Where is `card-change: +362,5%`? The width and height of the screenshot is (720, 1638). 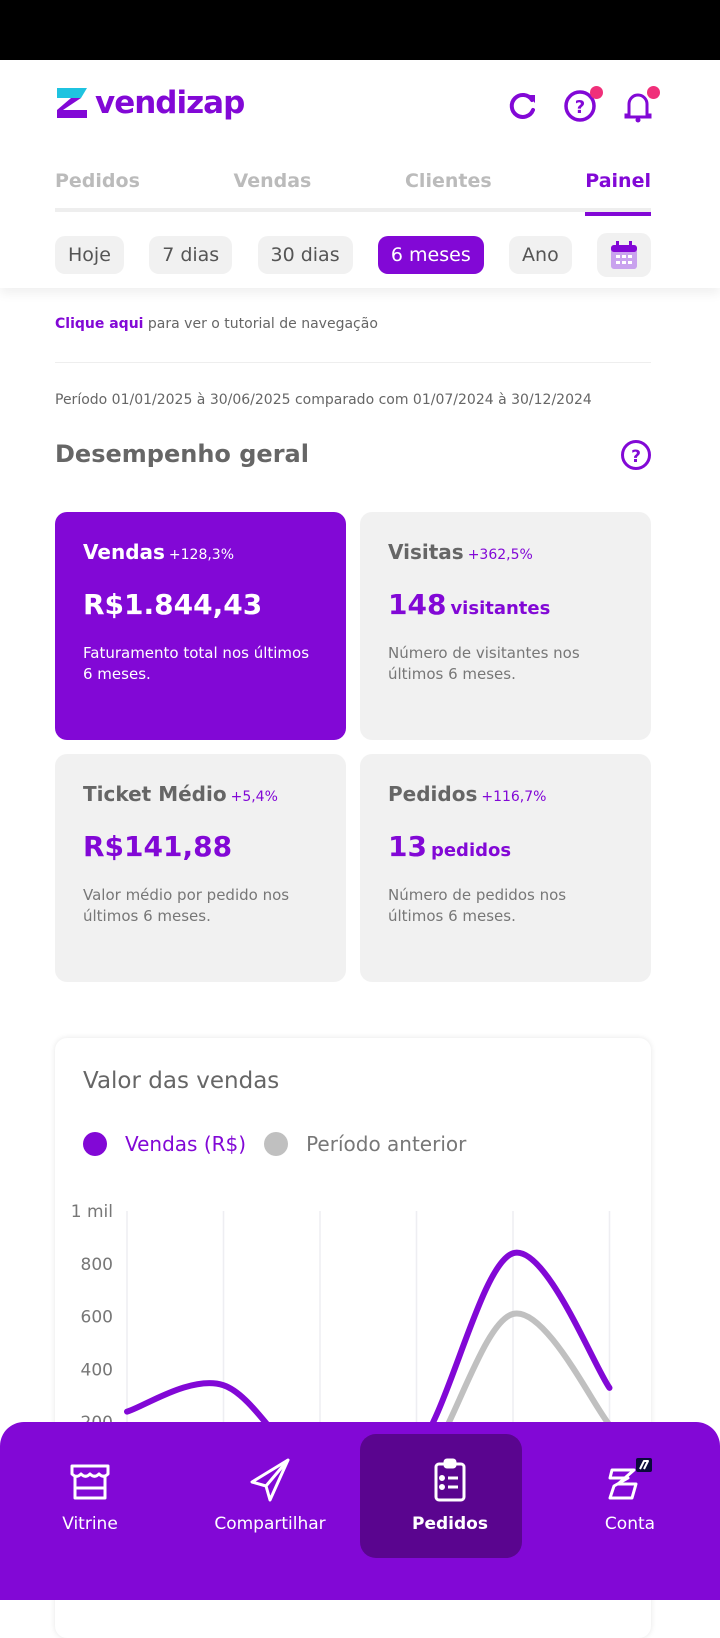
card-change: +362,5% is located at coordinates (500, 555).